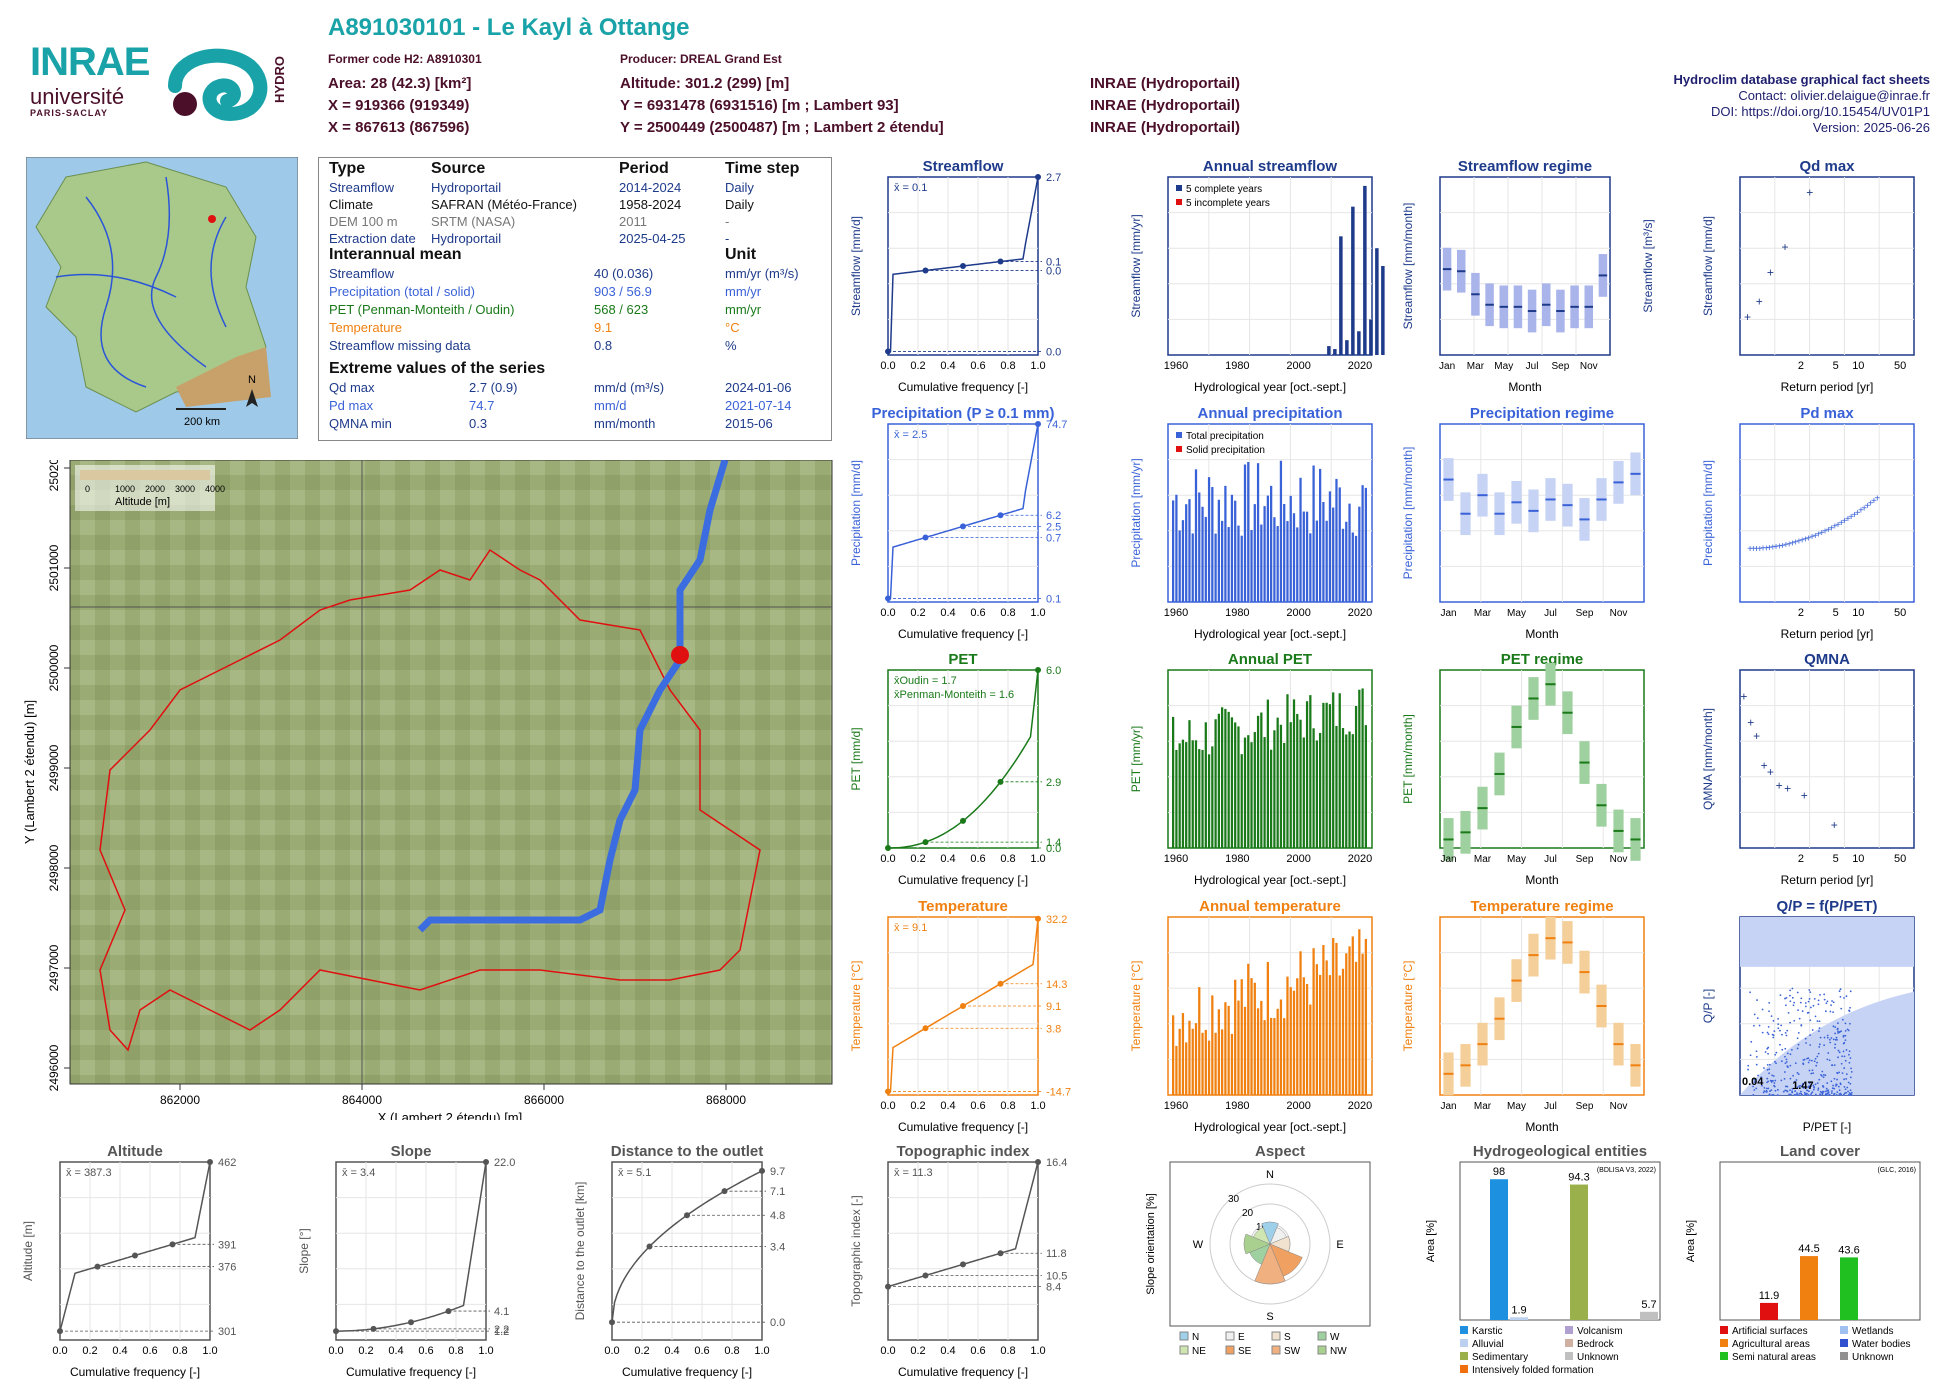 This screenshot has height=1386, width=1960. I want to click on chart-title: Precipitation (P ≥ 0.1 mm), so click(962, 413).